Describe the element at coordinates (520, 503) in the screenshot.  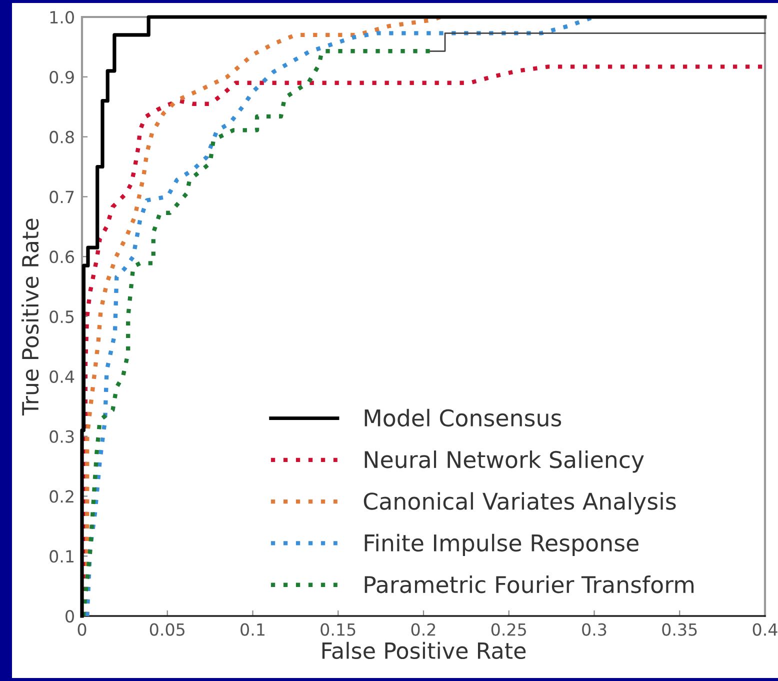
I see `legend-label: Canonical Variates Analysis` at that location.